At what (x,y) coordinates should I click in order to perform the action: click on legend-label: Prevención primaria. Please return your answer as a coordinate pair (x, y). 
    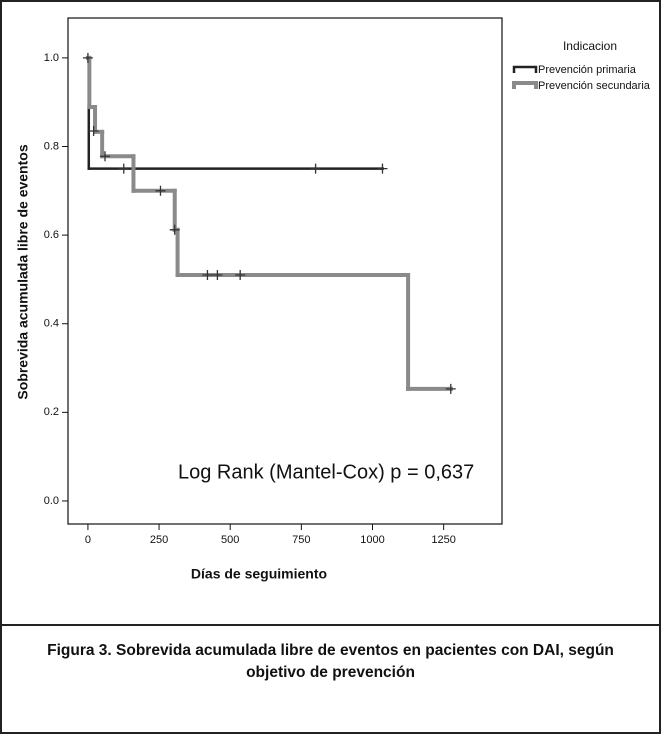
    Looking at the image, I should click on (587, 70).